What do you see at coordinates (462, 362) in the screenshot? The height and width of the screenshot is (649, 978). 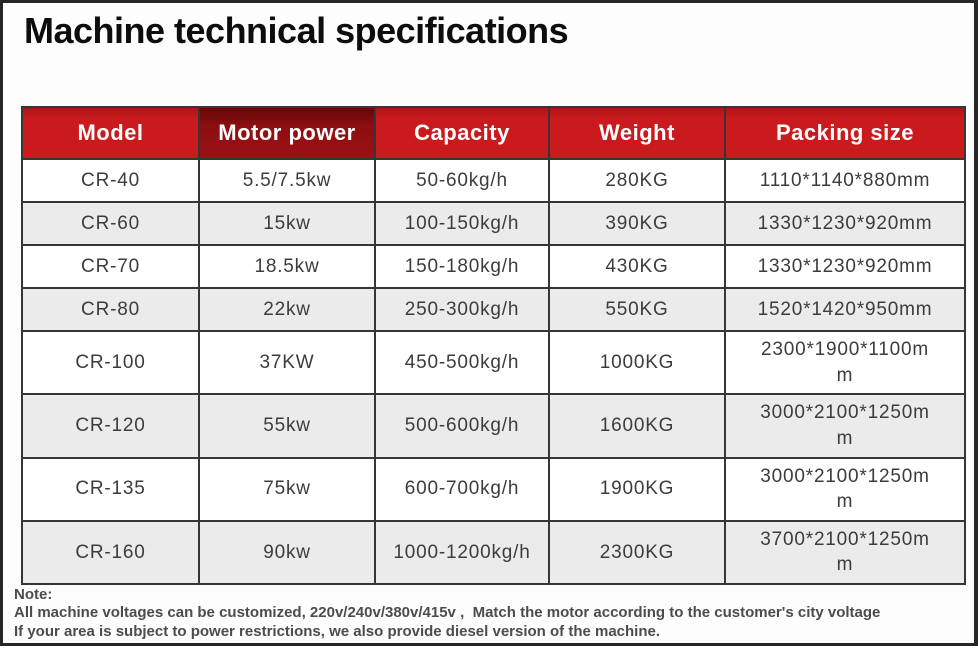 I see `cell-capacity: 450-500kg/h` at bounding box center [462, 362].